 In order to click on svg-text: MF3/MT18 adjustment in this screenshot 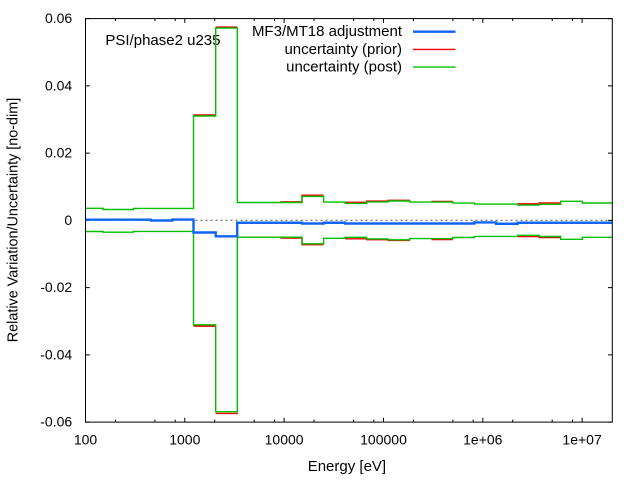, I will do `click(327, 31)`.